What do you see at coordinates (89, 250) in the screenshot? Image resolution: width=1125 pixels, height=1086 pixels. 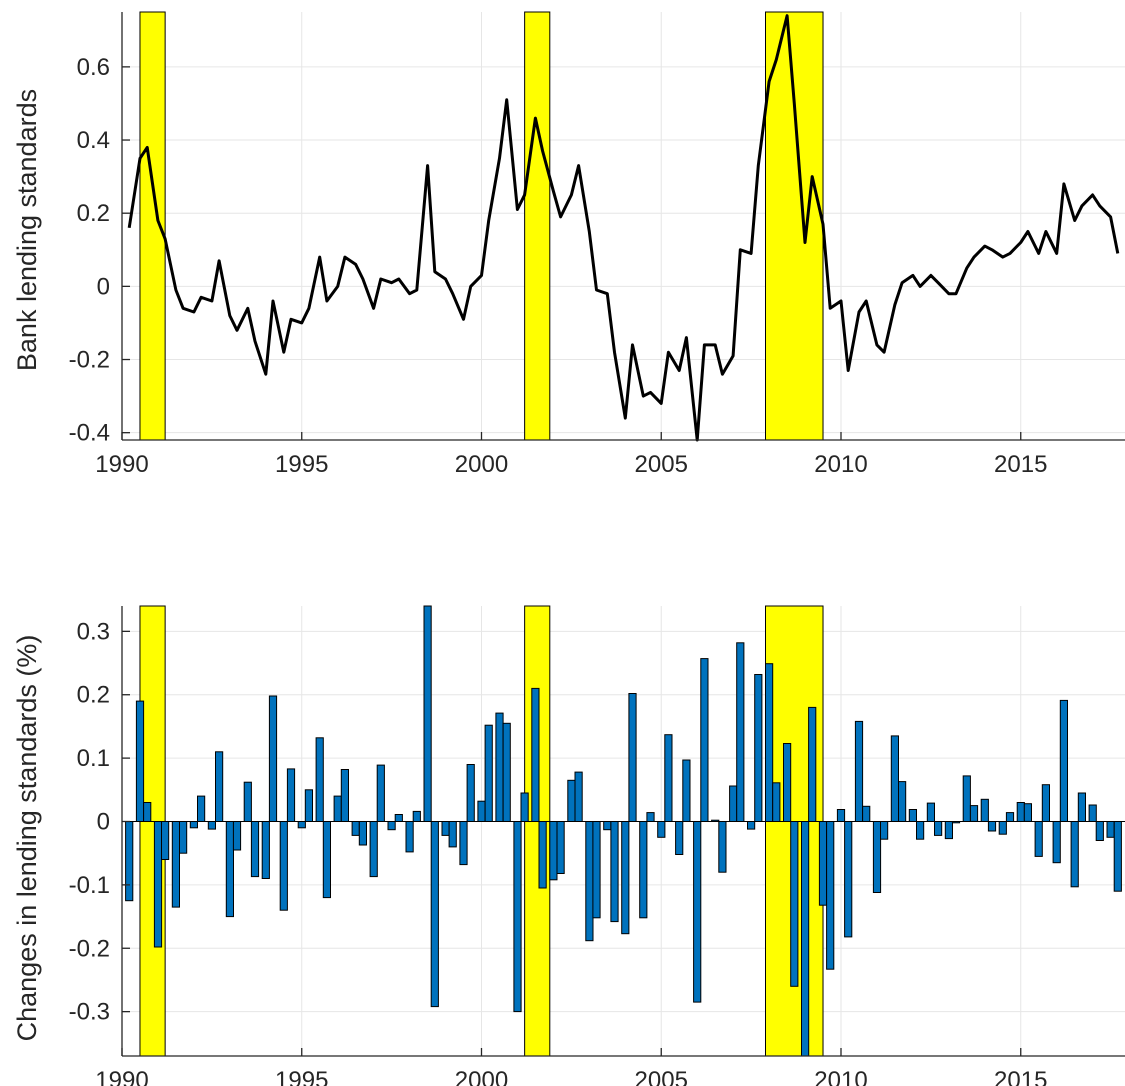 I see `y-tick-labels: -0.4 -0.2 0 0.2 0.4 0.6` at bounding box center [89, 250].